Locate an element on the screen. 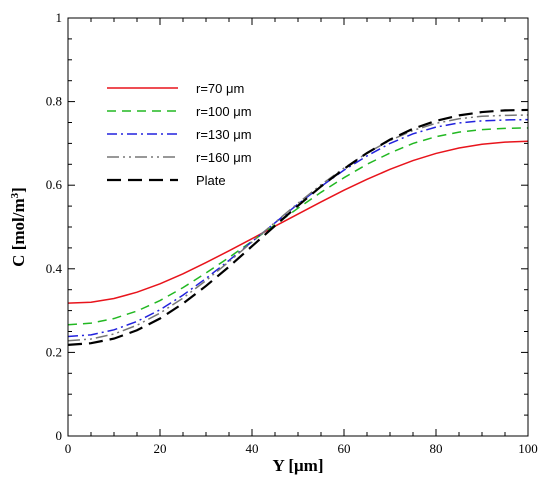 The image size is (550, 483). y-tick-label: 0 is located at coordinates (59, 435).